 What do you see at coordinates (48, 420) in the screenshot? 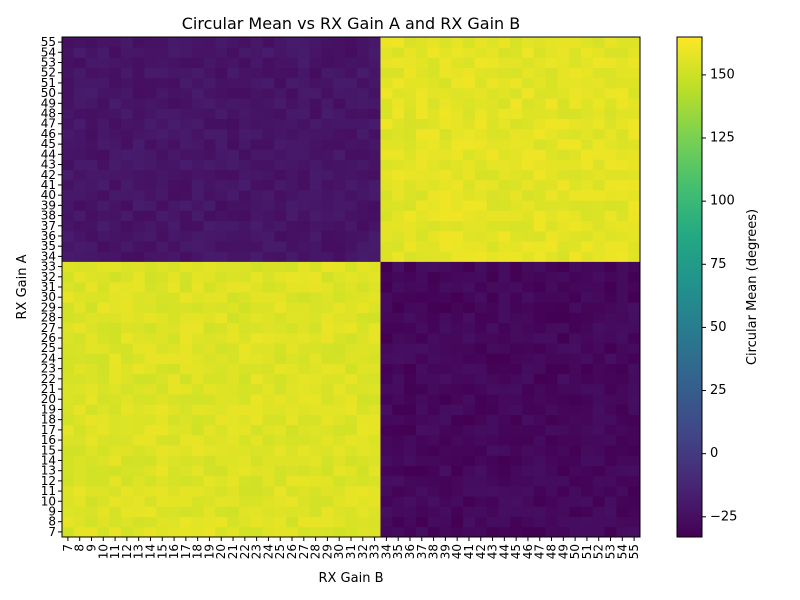
I see `y-tick-label: 18` at bounding box center [48, 420].